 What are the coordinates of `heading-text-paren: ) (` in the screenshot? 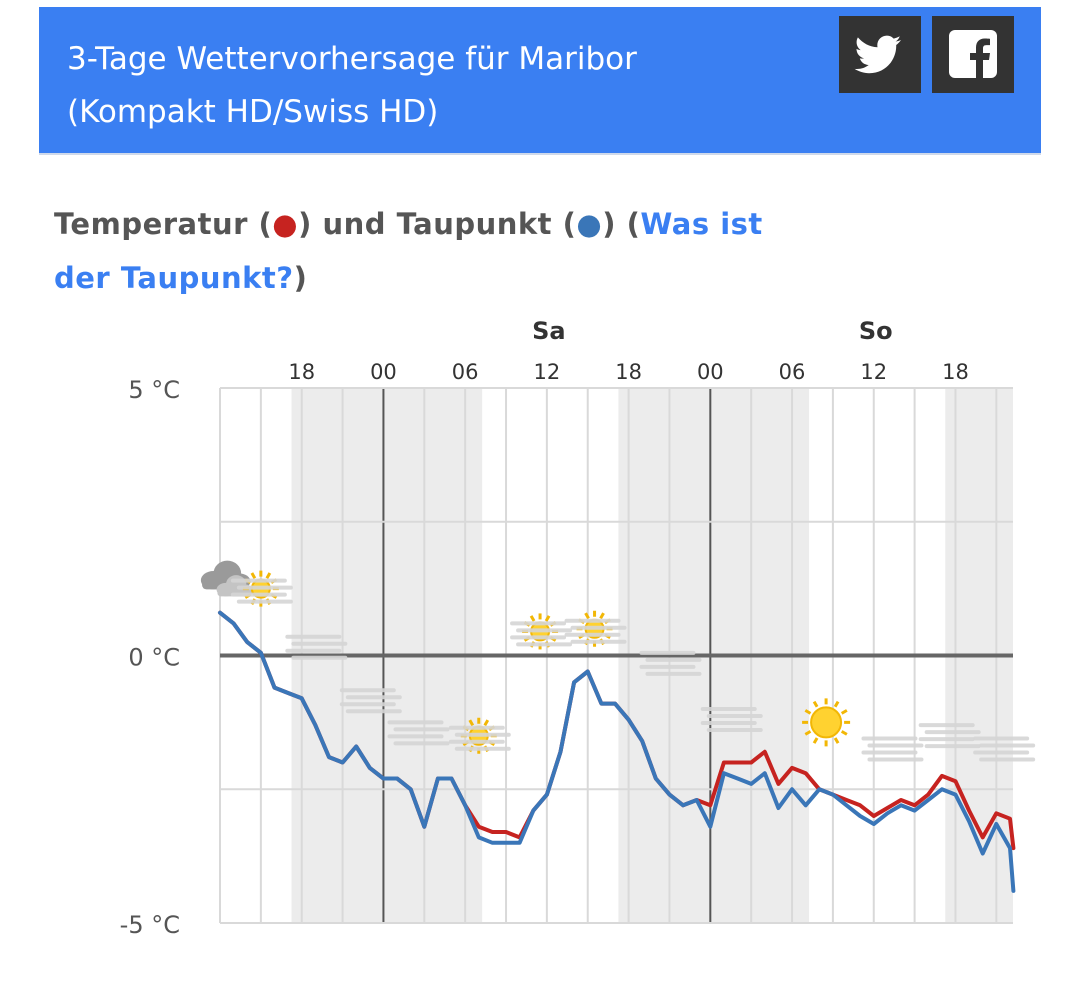 It's located at (621, 224).